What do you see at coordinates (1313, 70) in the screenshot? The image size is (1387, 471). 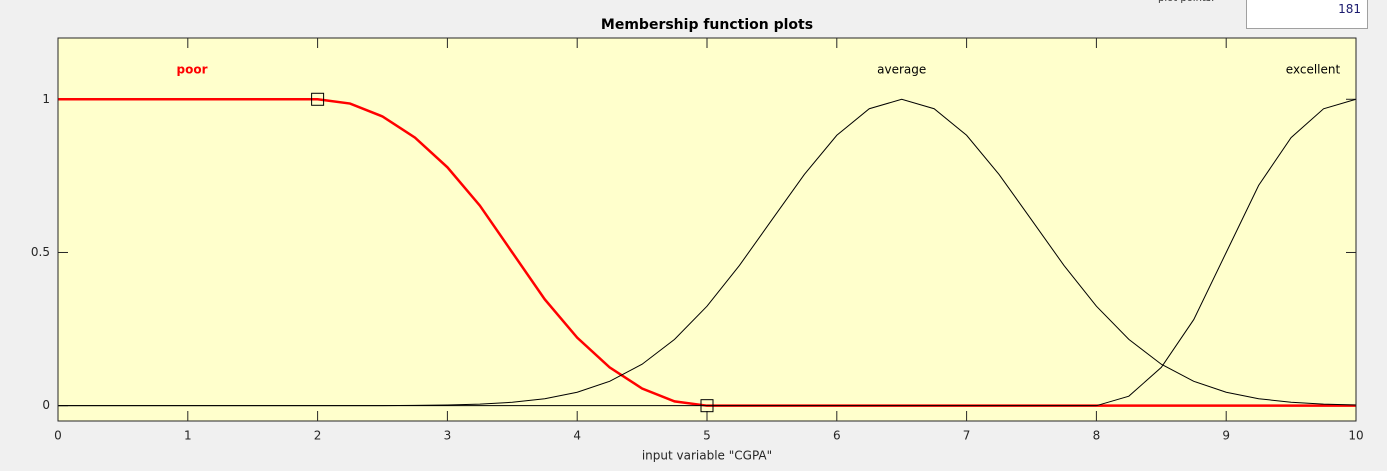 I see `mf-label: excellent` at bounding box center [1313, 70].